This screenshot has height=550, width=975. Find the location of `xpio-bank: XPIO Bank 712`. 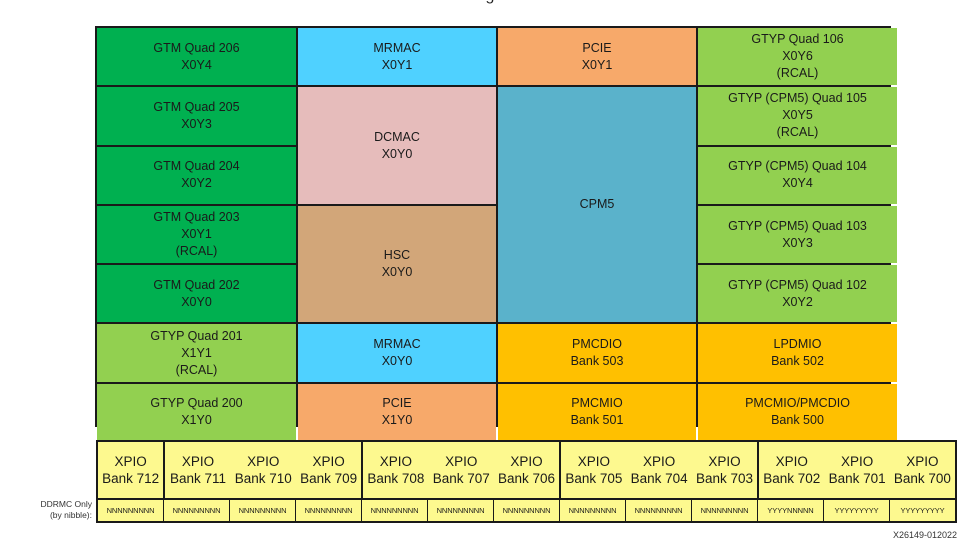

xpio-bank: XPIO Bank 712 is located at coordinates (131, 470).